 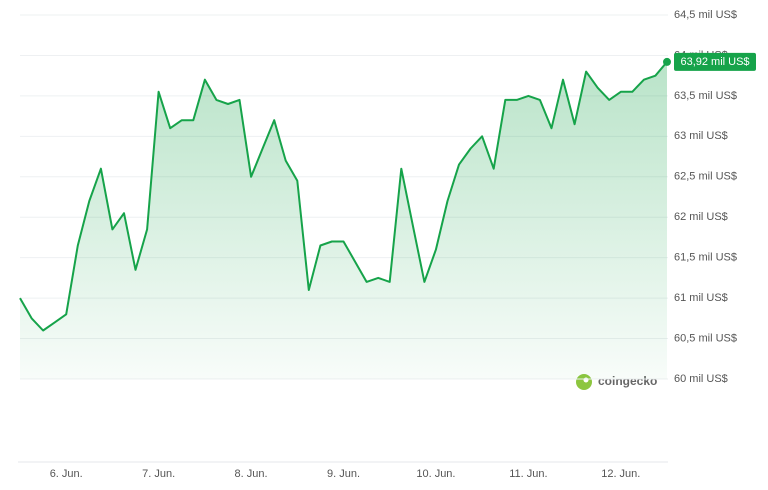 What do you see at coordinates (620, 474) in the screenshot?
I see `x-tick-label: 12. Jun.` at bounding box center [620, 474].